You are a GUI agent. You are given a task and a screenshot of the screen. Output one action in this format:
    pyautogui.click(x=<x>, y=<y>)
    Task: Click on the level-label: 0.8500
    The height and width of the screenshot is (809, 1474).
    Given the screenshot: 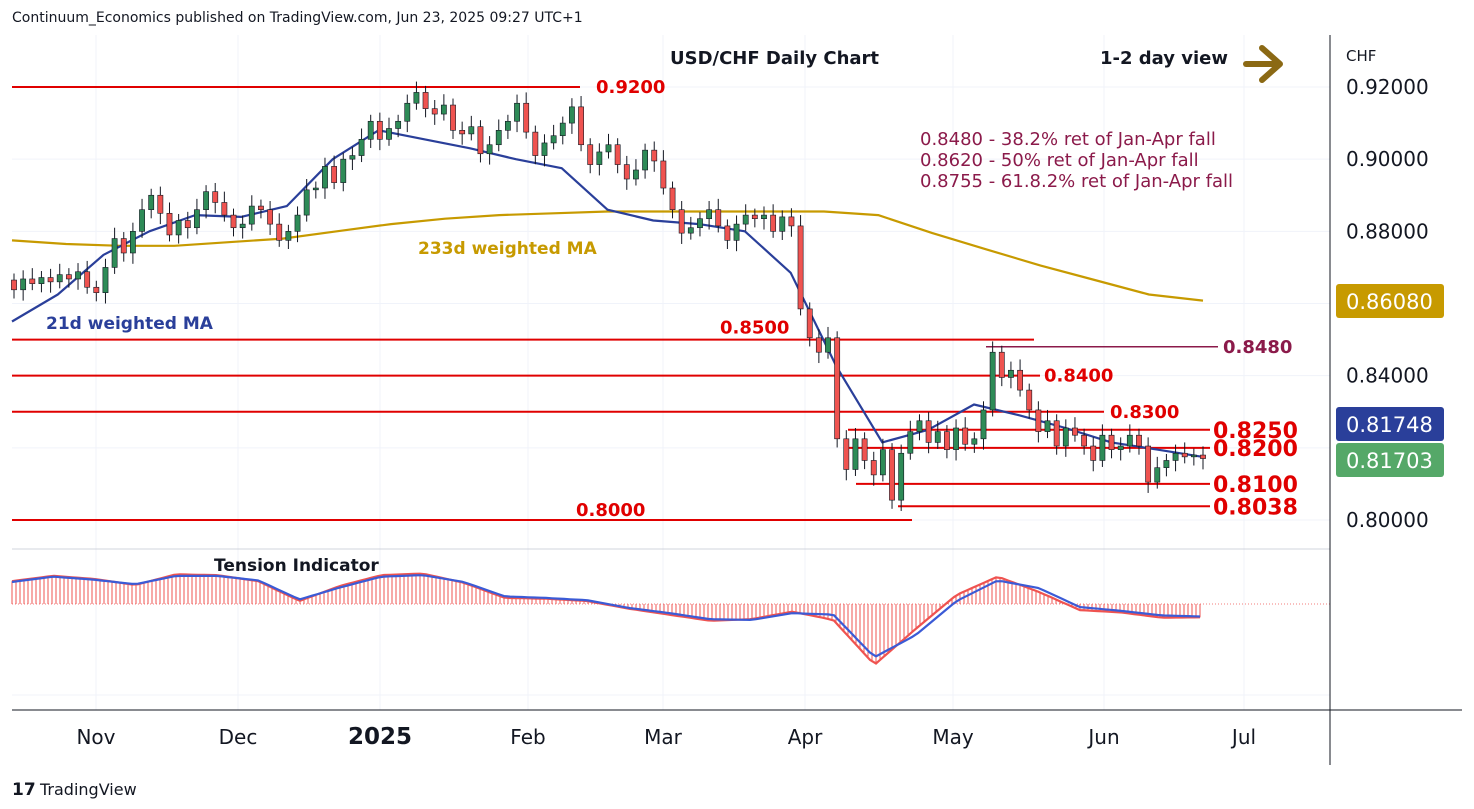 What is the action you would take?
    pyautogui.click(x=754, y=328)
    